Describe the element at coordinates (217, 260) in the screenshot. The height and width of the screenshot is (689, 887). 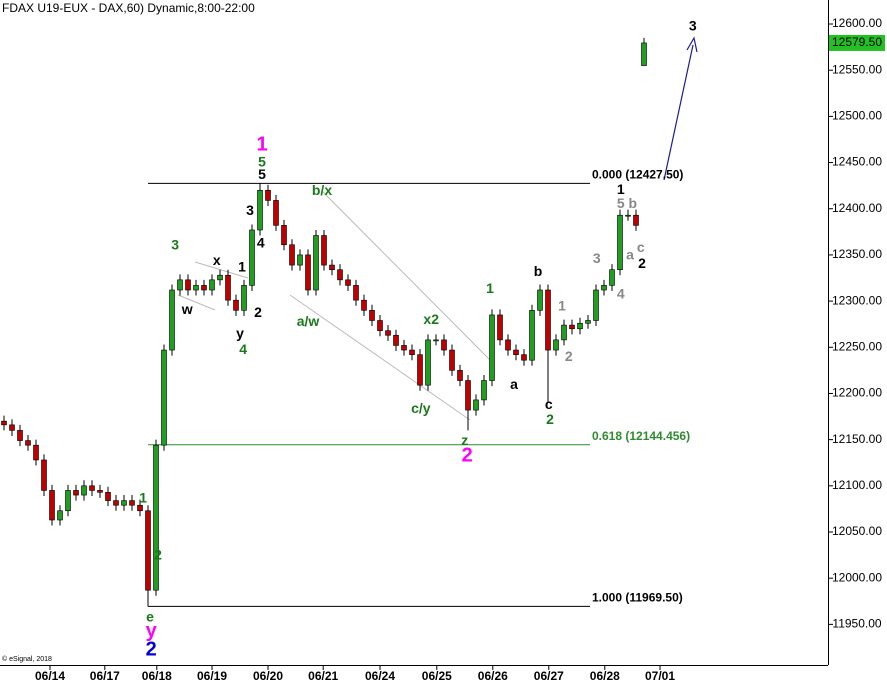
I see `wave-label: x` at that location.